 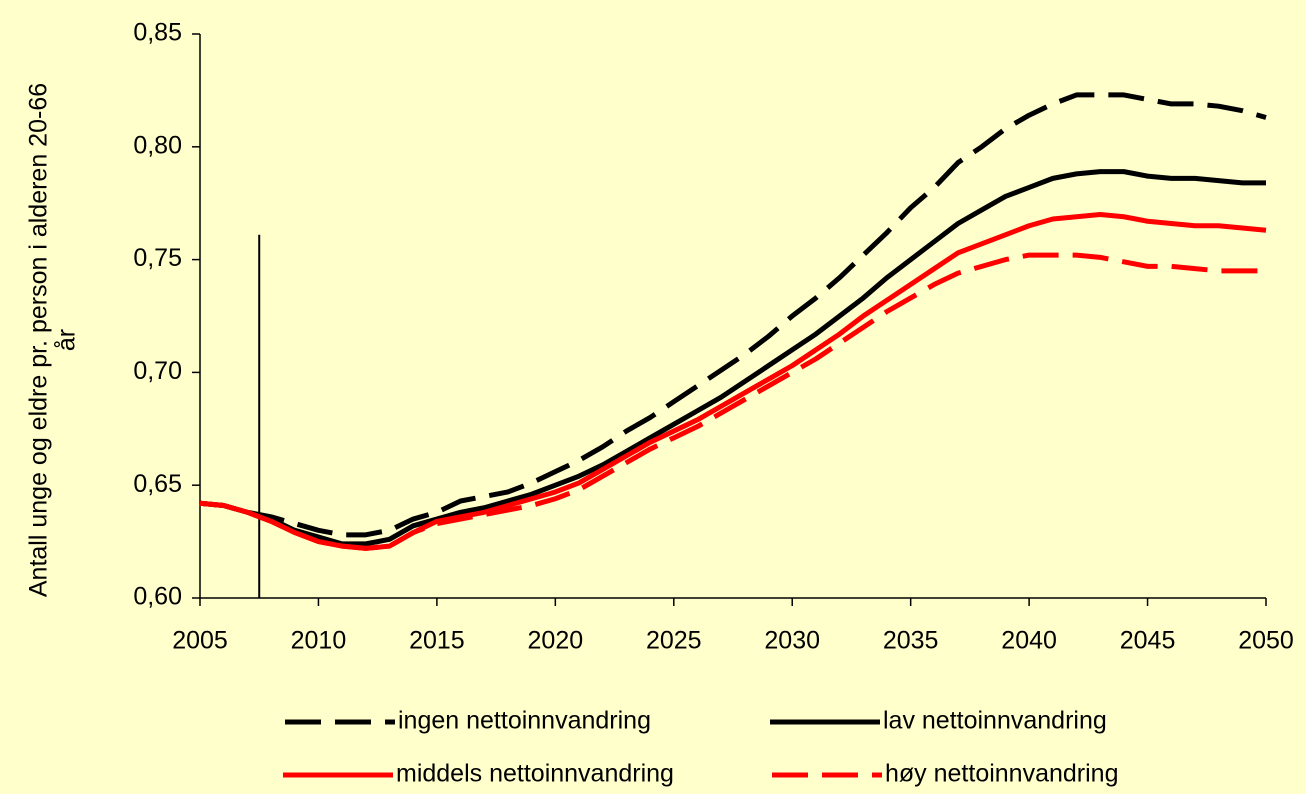 I want to click on x-tick-label: 2005, so click(x=200, y=641).